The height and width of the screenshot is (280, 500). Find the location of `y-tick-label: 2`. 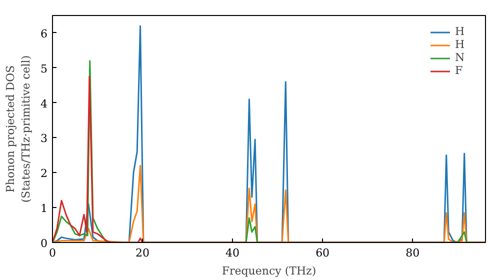

y-tick-label: 2 is located at coordinates (44, 173).